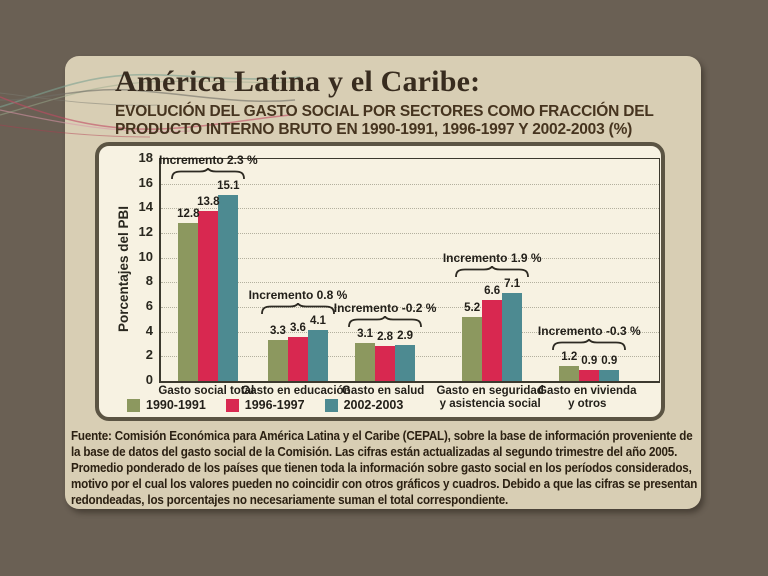  Describe the element at coordinates (145, 182) in the screenshot. I see `y-tick-label: 16` at that location.